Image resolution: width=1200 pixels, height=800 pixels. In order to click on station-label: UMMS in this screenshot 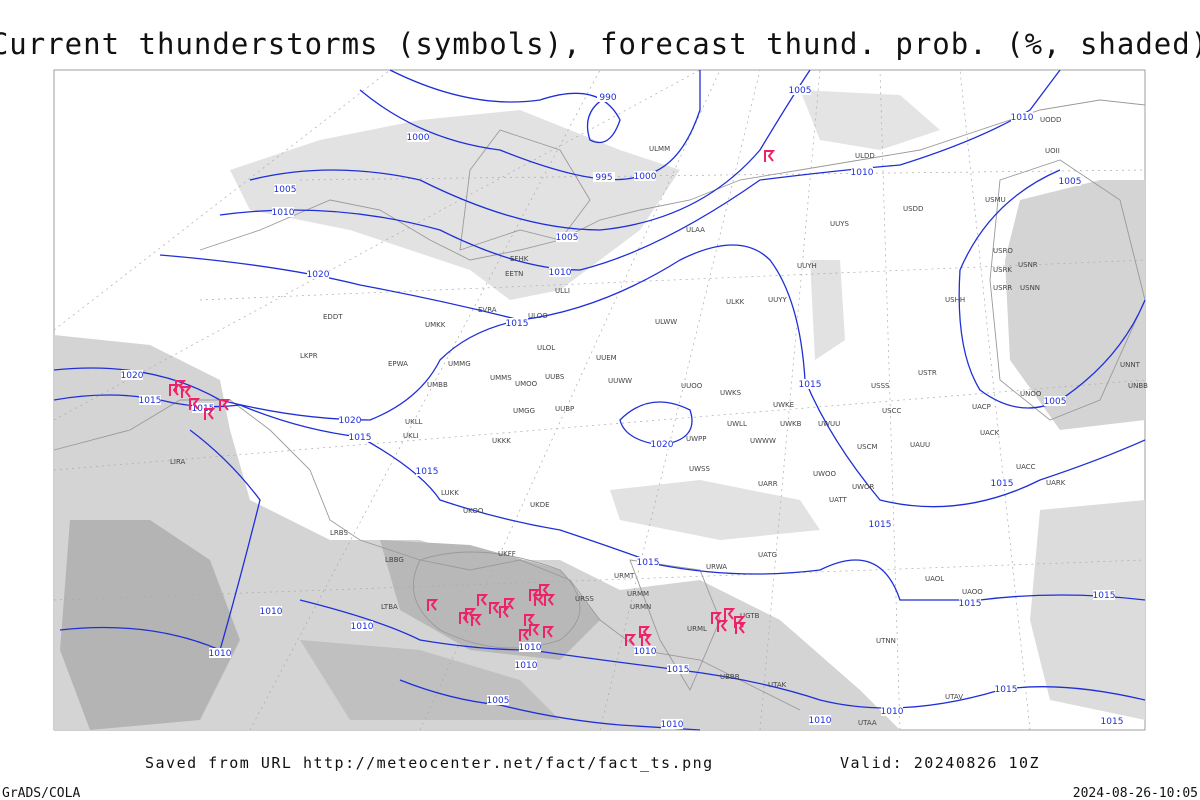, I will do `click(501, 378)`.